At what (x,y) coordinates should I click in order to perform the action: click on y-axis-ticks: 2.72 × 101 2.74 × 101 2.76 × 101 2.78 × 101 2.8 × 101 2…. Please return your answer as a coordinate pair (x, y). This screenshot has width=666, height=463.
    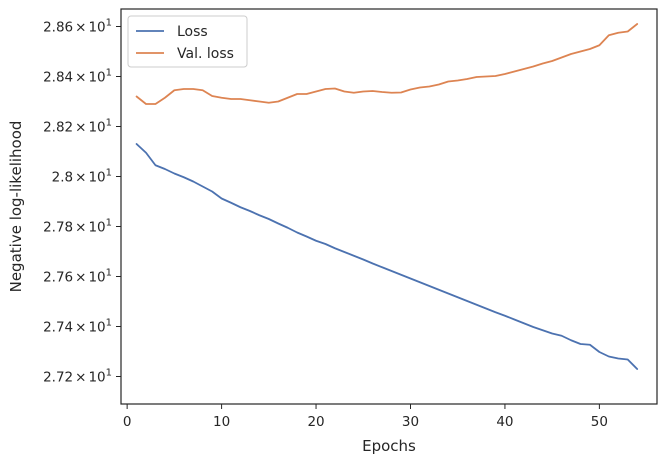
    Looking at the image, I should click on (82, 202).